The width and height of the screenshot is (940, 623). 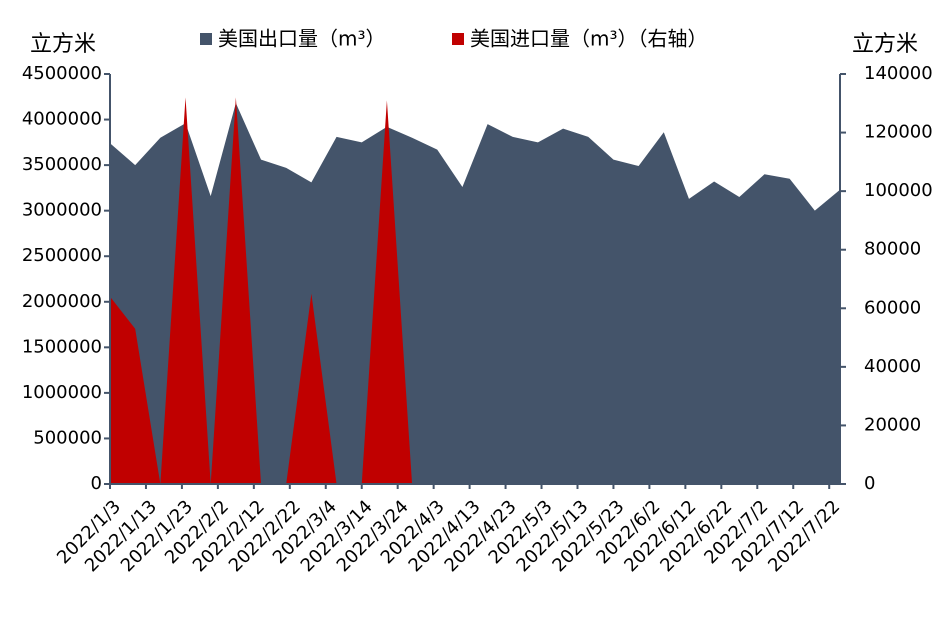 I want to click on legend-label: 美国出口量（m³）, so click(x=302, y=39).